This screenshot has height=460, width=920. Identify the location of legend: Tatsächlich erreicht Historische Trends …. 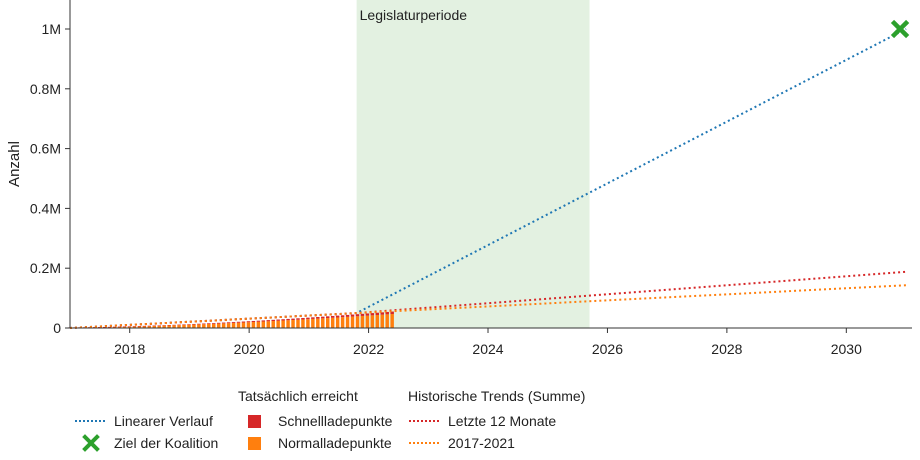
(380, 423).